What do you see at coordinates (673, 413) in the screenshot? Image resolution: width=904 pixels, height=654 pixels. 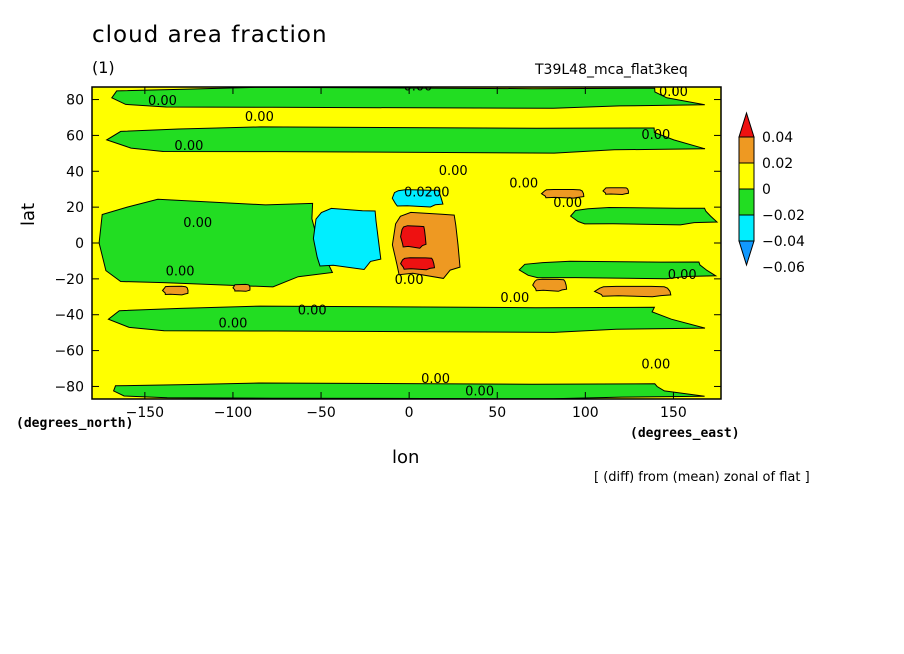 I see `x-tick-label: 150` at bounding box center [673, 413].